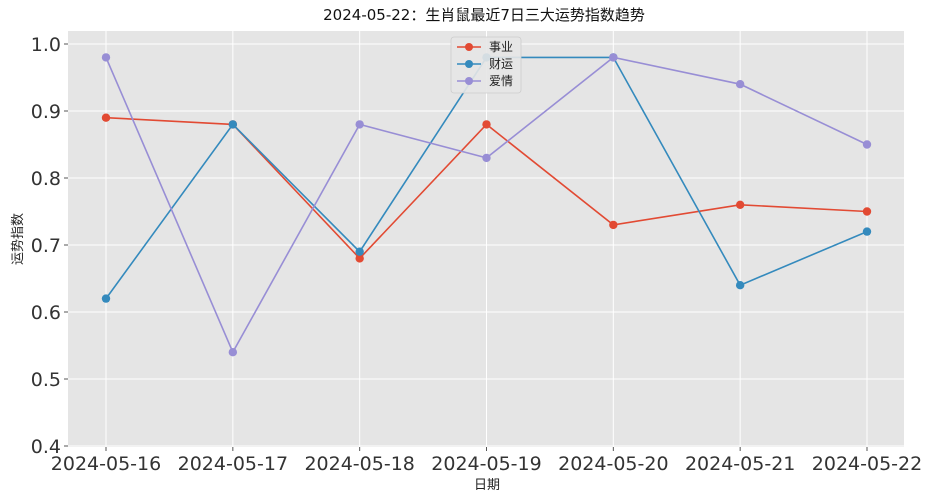  What do you see at coordinates (46, 45) in the screenshot?
I see `y-tick-label: 1.0` at bounding box center [46, 45].